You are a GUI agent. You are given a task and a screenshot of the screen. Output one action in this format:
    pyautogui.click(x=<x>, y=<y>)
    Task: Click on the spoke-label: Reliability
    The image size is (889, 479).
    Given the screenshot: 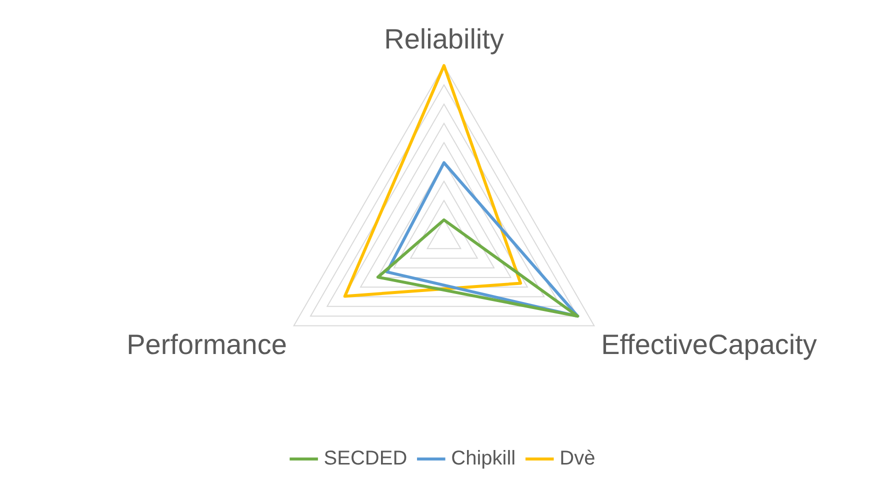 What is the action you would take?
    pyautogui.click(x=444, y=39)
    